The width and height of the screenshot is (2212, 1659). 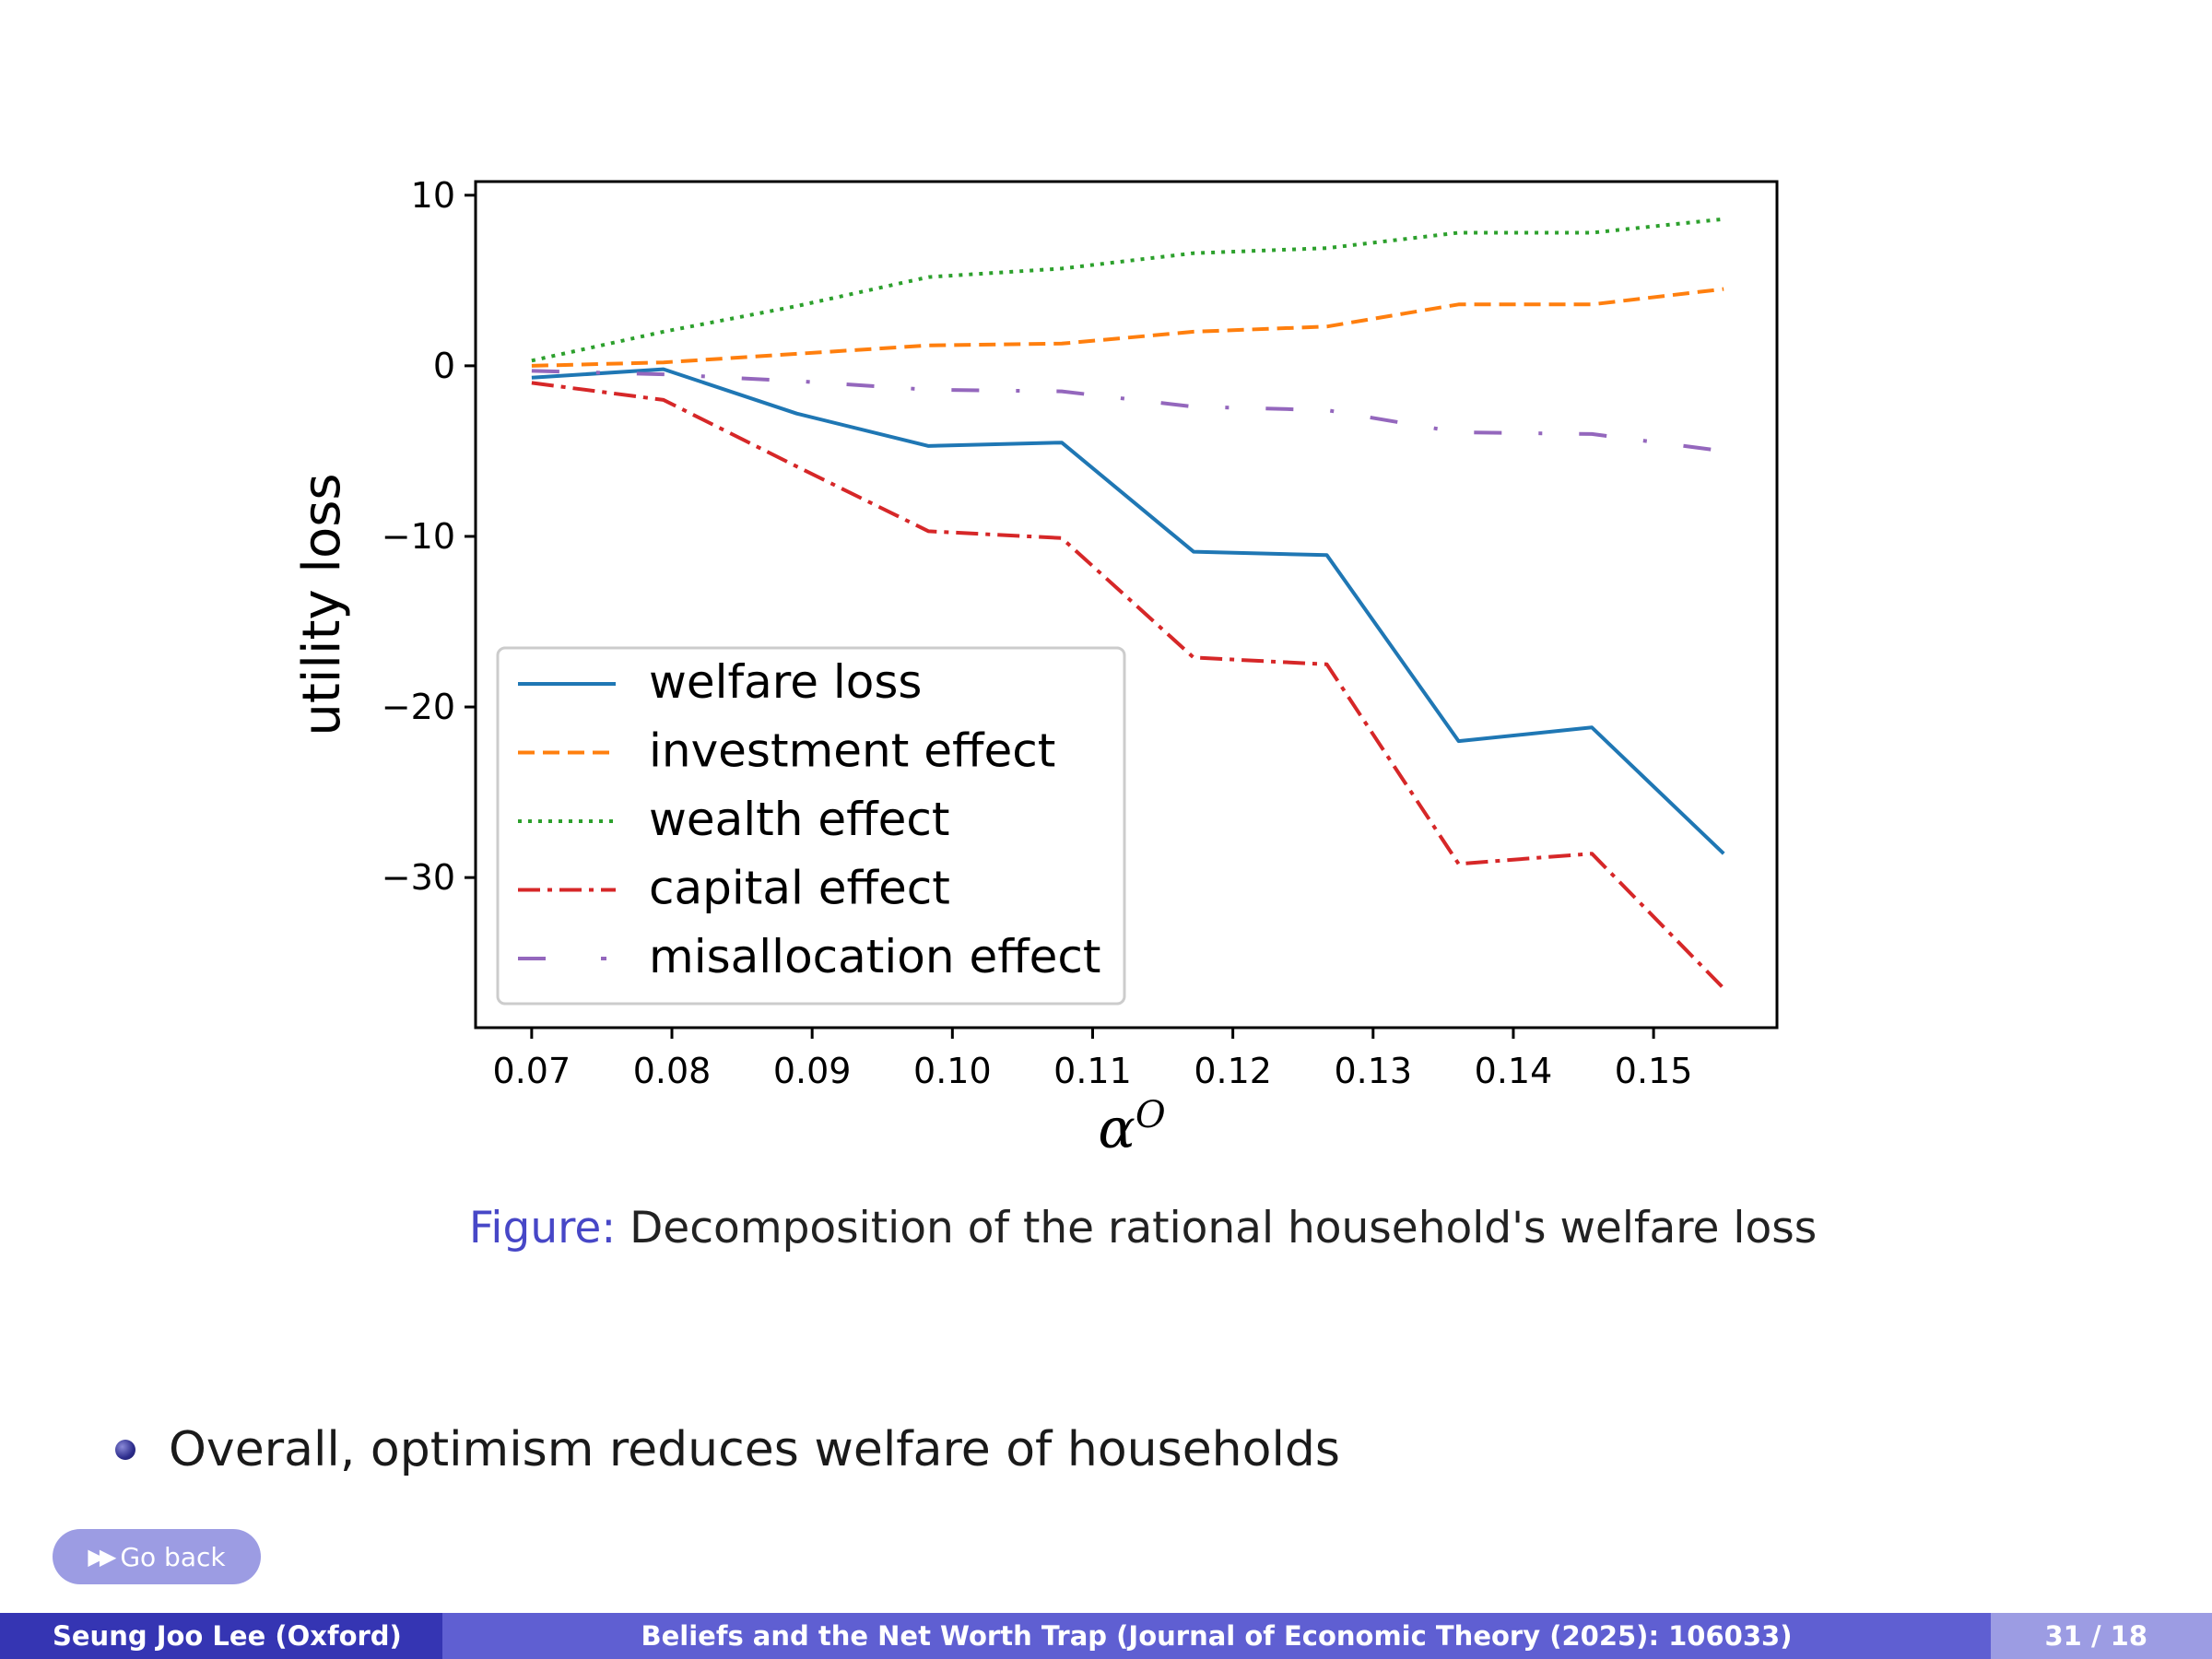 What do you see at coordinates (799, 819) in the screenshot?
I see `legend-label: wealth effect` at bounding box center [799, 819].